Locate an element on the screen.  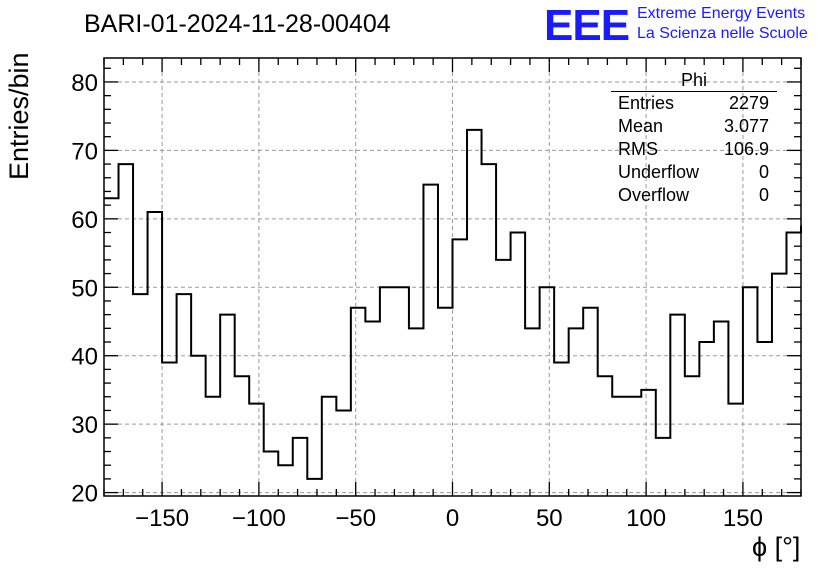
y-tick-label: 50 is located at coordinates (84, 288).